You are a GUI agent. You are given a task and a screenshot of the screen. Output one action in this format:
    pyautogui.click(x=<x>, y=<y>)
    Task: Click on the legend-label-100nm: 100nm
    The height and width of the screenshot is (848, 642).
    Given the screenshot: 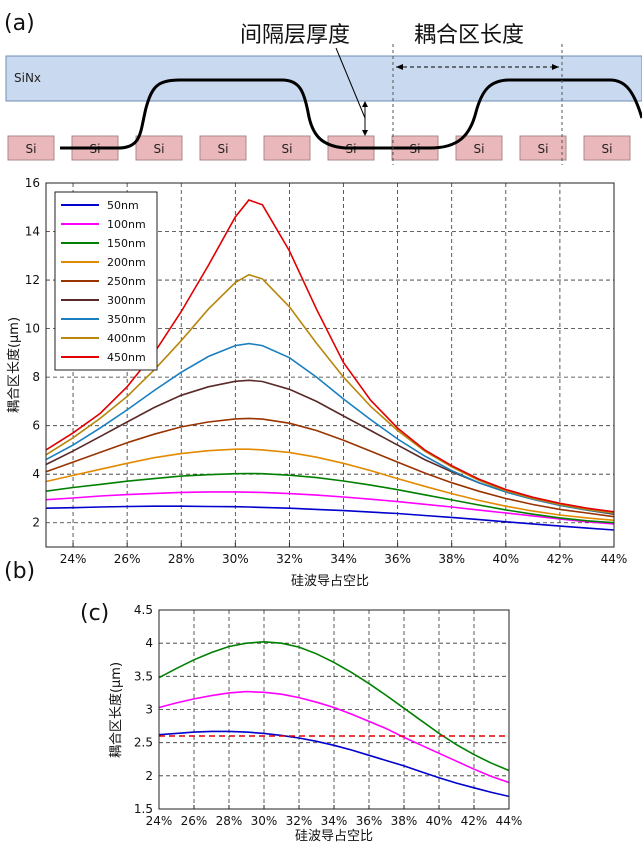 What is the action you would take?
    pyautogui.click(x=126, y=224)
    